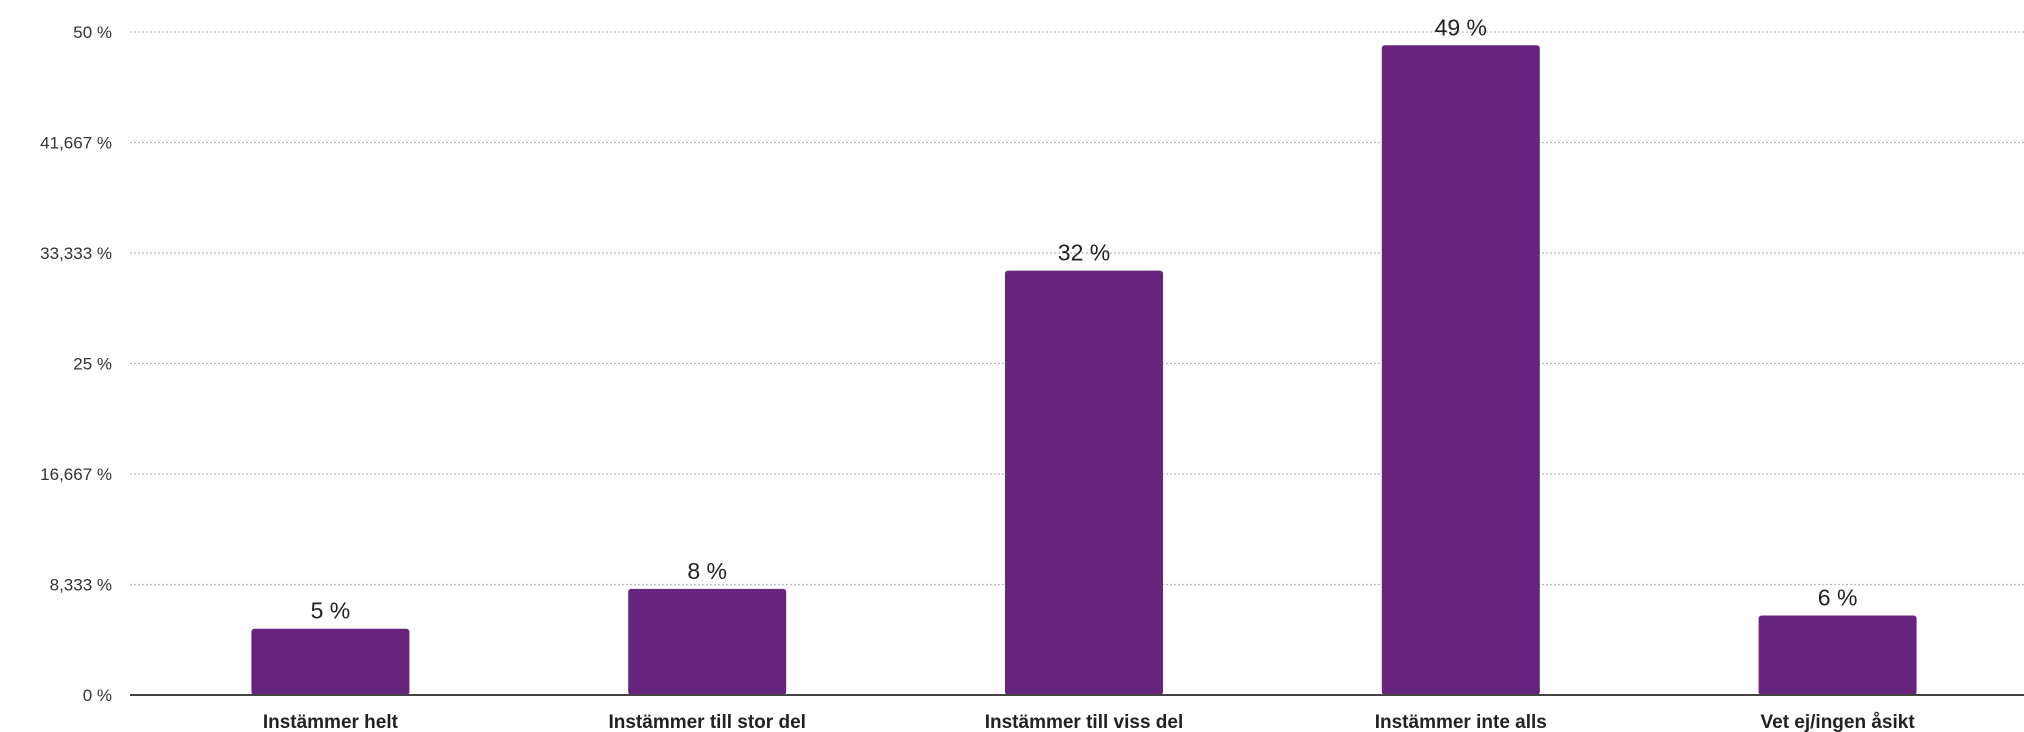  What do you see at coordinates (76, 474) in the screenshot?
I see `y-tick-label: 16,667 %` at bounding box center [76, 474].